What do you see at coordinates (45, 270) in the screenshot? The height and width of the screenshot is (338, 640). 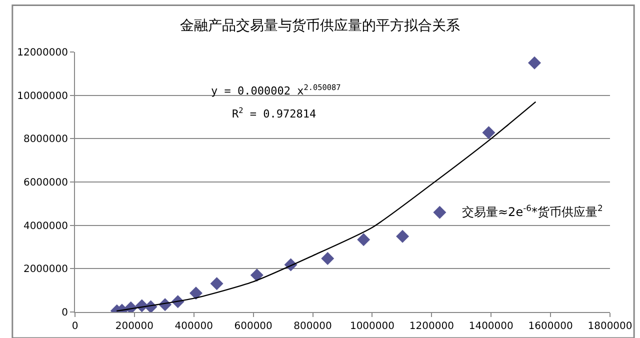 I see `y-tick-label: 2000000` at bounding box center [45, 270].